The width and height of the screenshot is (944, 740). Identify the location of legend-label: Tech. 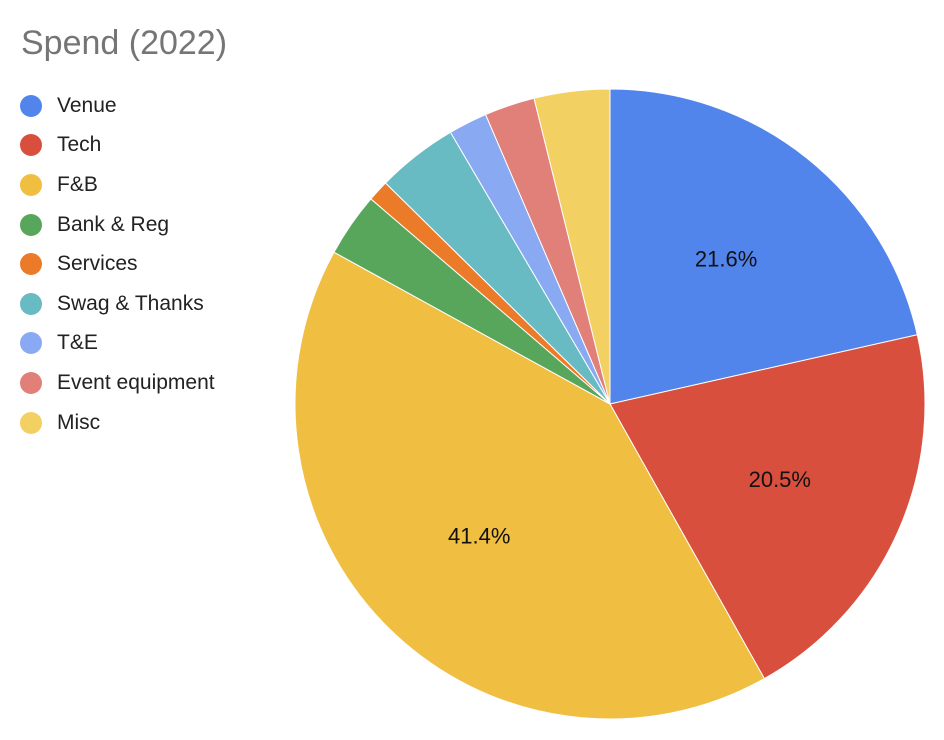
(79, 145).